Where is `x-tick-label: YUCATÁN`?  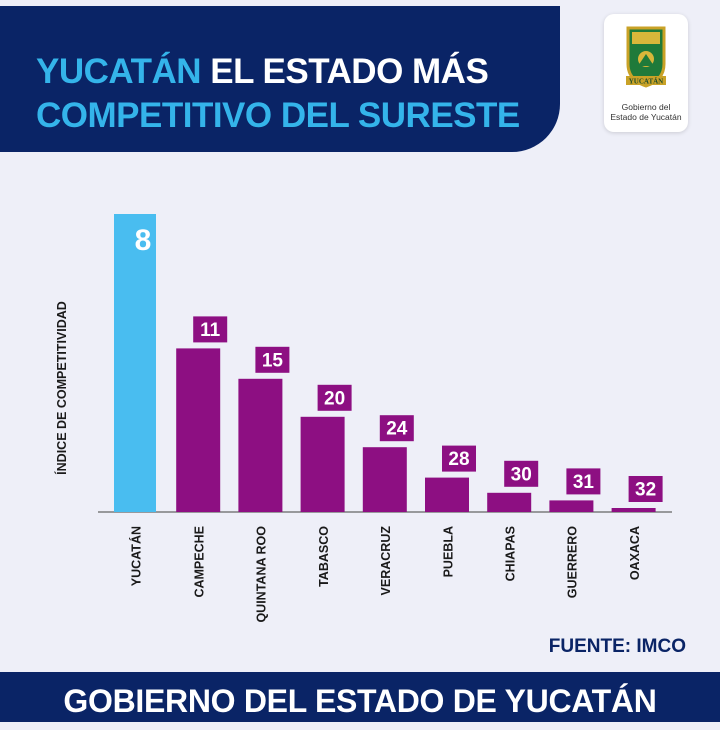
x-tick-label: YUCATÁN is located at coordinates (135, 556).